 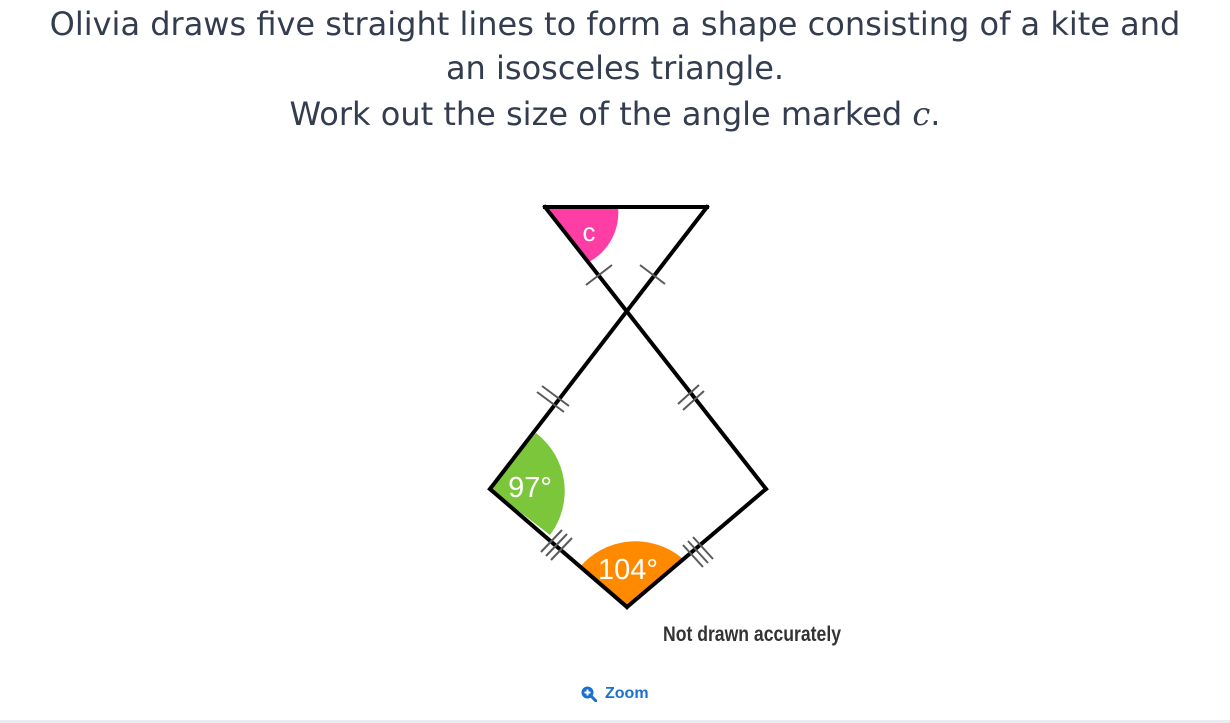 I want to click on not-drawn-accurately-note: Not drawn accurately, so click(x=752, y=634).